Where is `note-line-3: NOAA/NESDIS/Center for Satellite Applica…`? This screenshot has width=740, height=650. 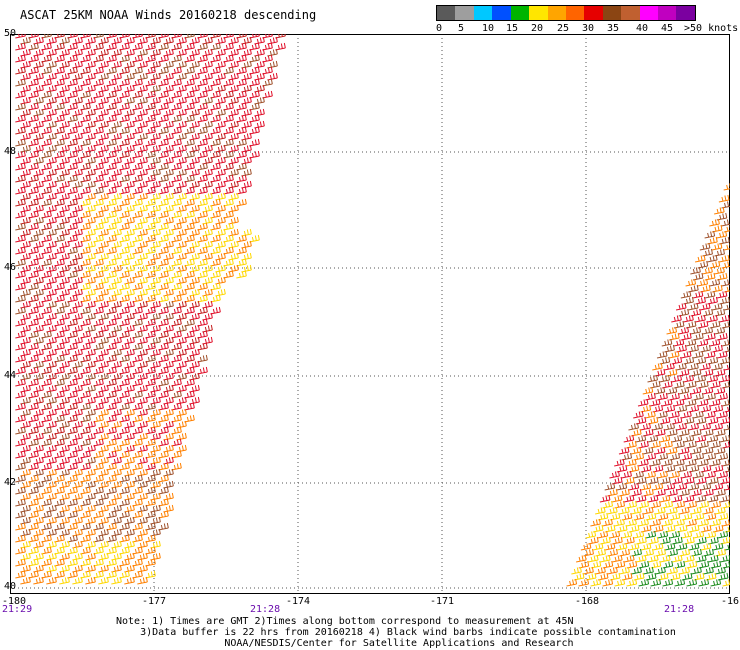 note-line-3: NOAA/NESDIS/Center for Satellite Applica… is located at coordinates (399, 643).